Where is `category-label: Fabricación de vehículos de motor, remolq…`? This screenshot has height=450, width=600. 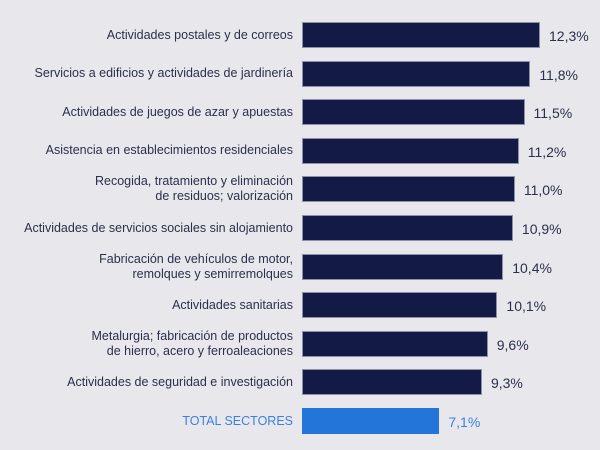 category-label: Fabricación de vehículos de motor, remolq… is located at coordinates (196, 266).